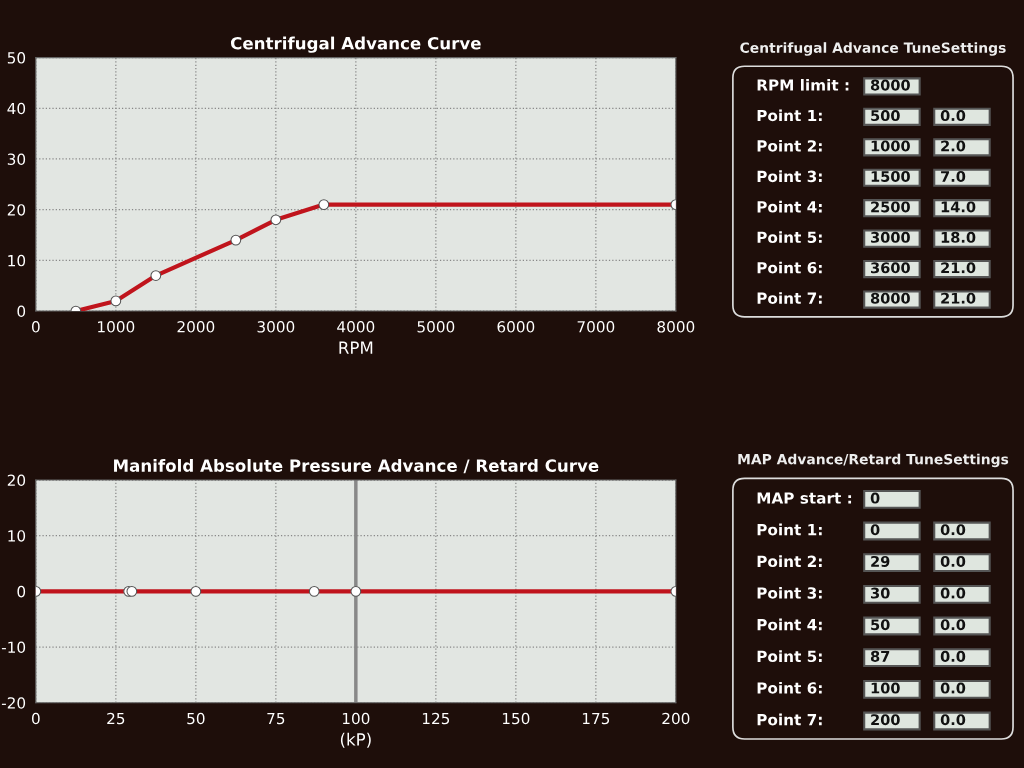 This screenshot has width=1024, height=768. Describe the element at coordinates (873, 460) in the screenshot. I see `text: MAP Advance/Retard TuneSettings` at that location.